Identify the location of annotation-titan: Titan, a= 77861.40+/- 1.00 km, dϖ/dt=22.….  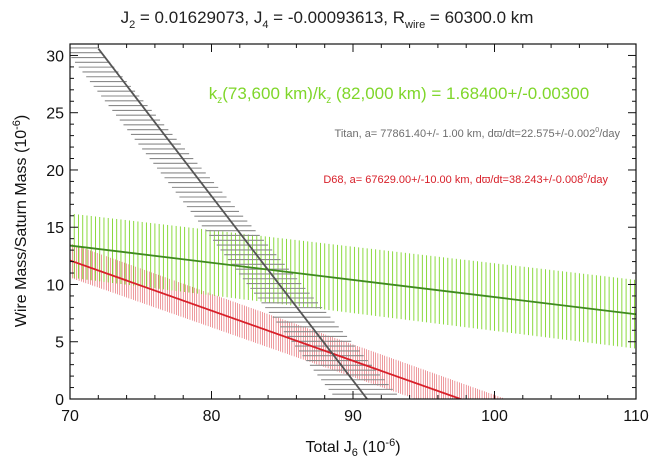
(478, 133).